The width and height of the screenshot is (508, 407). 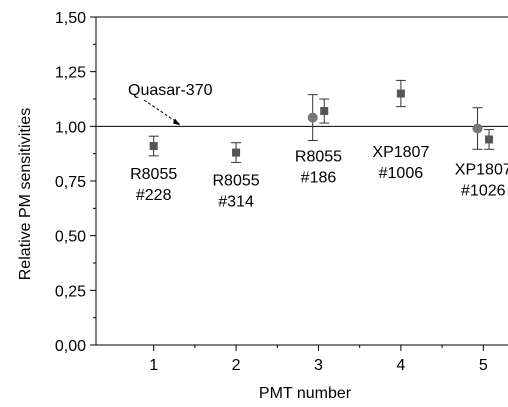 What do you see at coordinates (302, 104) in the screenshot?
I see `reference-line-group: Quasar-370` at bounding box center [302, 104].